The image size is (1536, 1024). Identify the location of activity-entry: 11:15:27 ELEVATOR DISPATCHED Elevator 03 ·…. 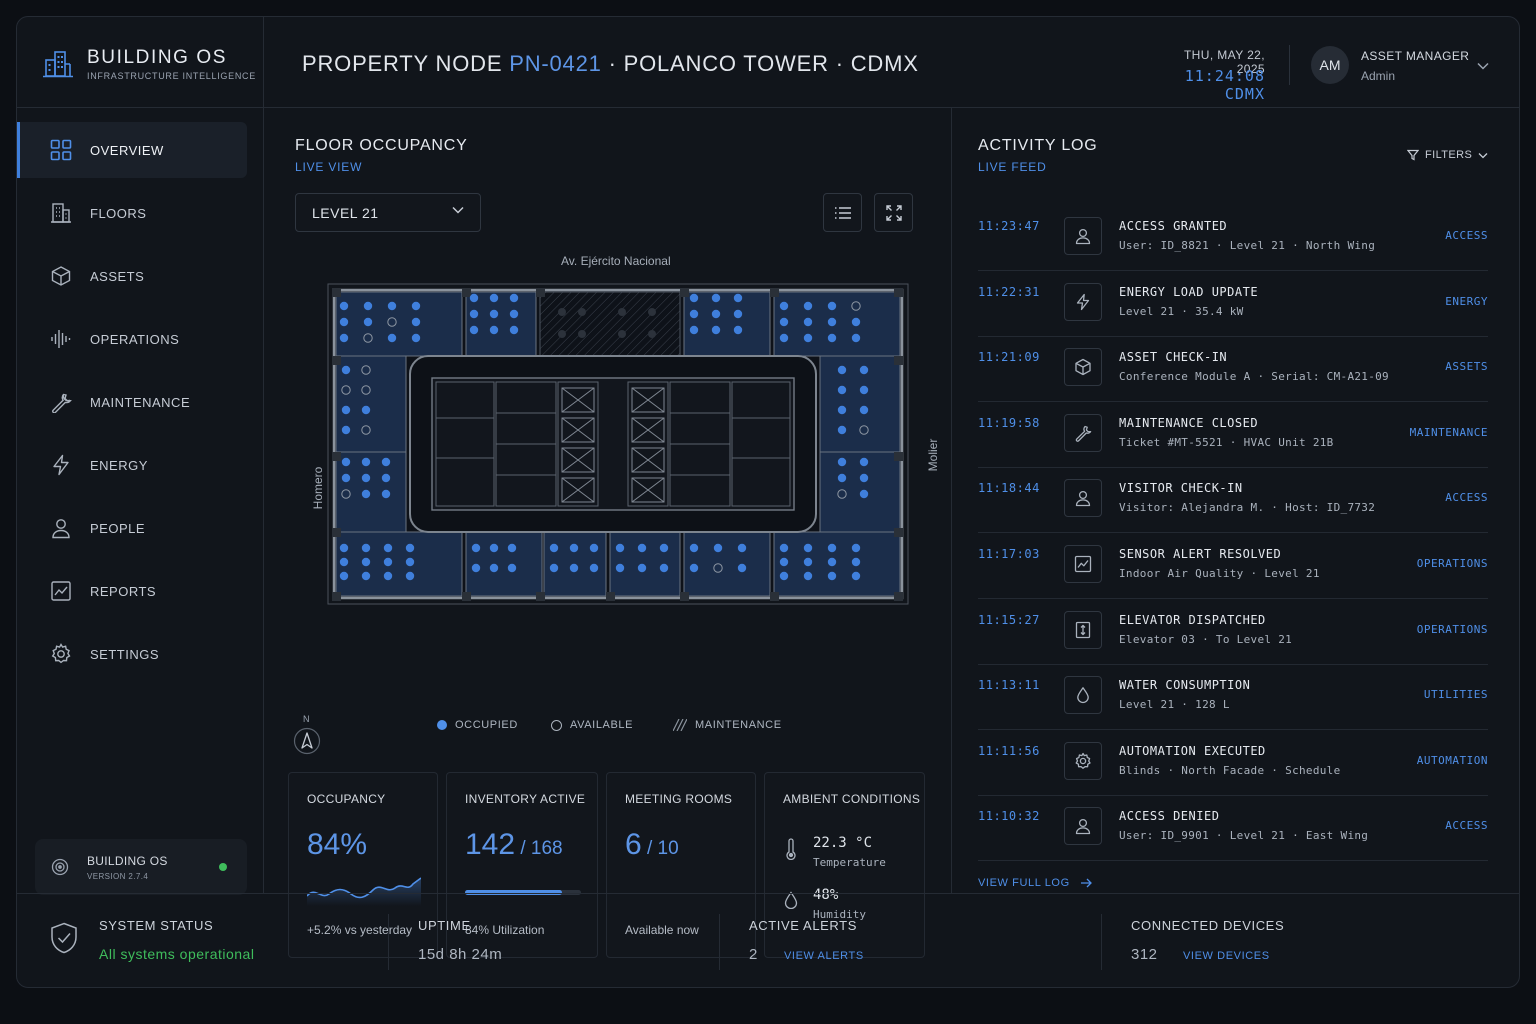
(1233, 632).